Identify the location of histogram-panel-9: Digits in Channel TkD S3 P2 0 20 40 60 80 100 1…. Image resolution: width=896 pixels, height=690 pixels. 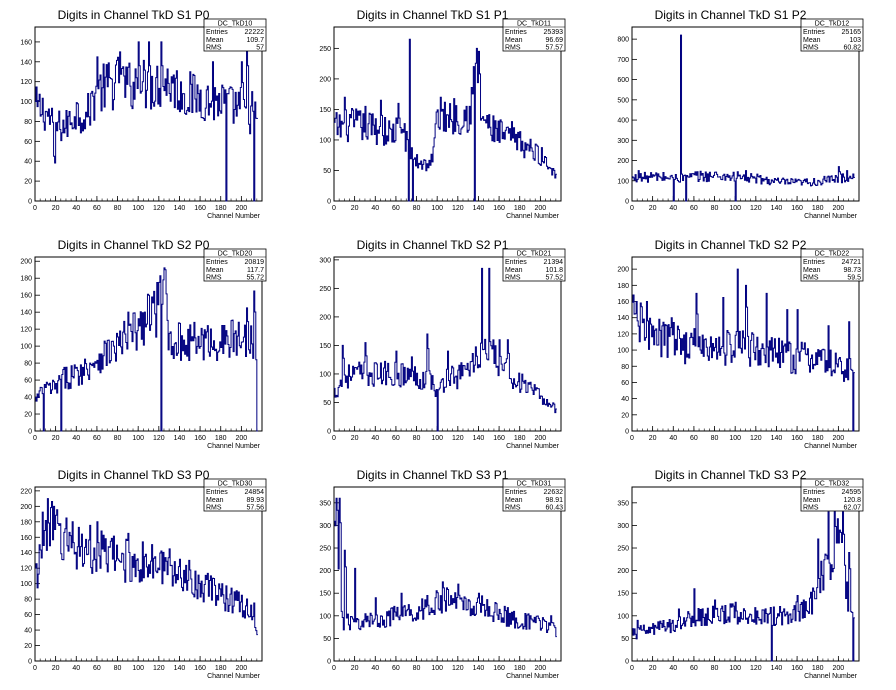
(740, 574).